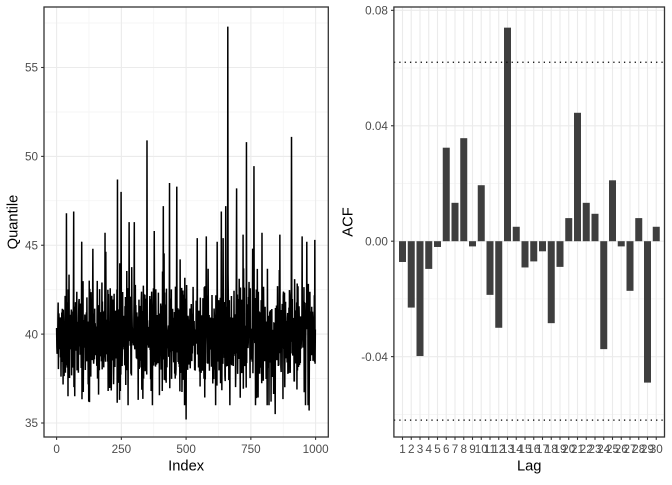 The image size is (672, 485). What do you see at coordinates (482, 449) in the screenshot?
I see `svg-text: 10` at bounding box center [482, 449].